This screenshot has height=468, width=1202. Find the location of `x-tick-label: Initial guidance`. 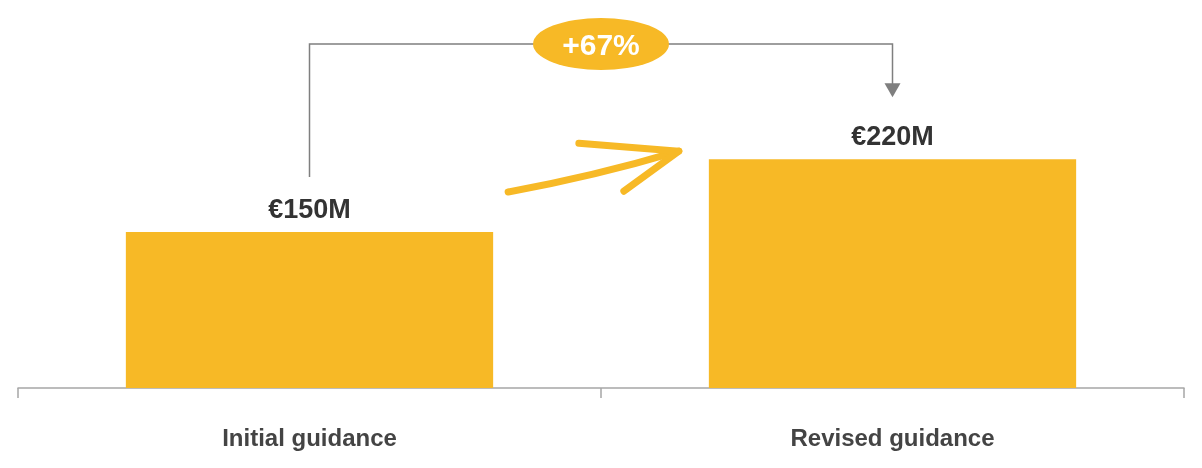

x-tick-label: Initial guidance is located at coordinates (309, 437).